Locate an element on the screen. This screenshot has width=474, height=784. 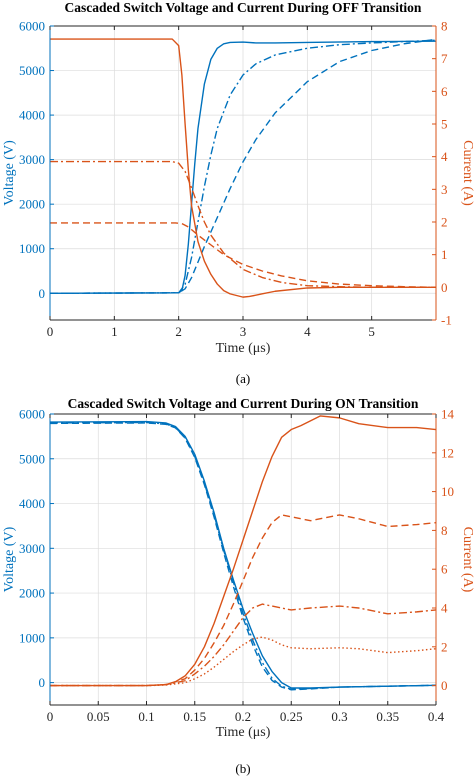
subfigure-caption: (a) is located at coordinates (243, 378).